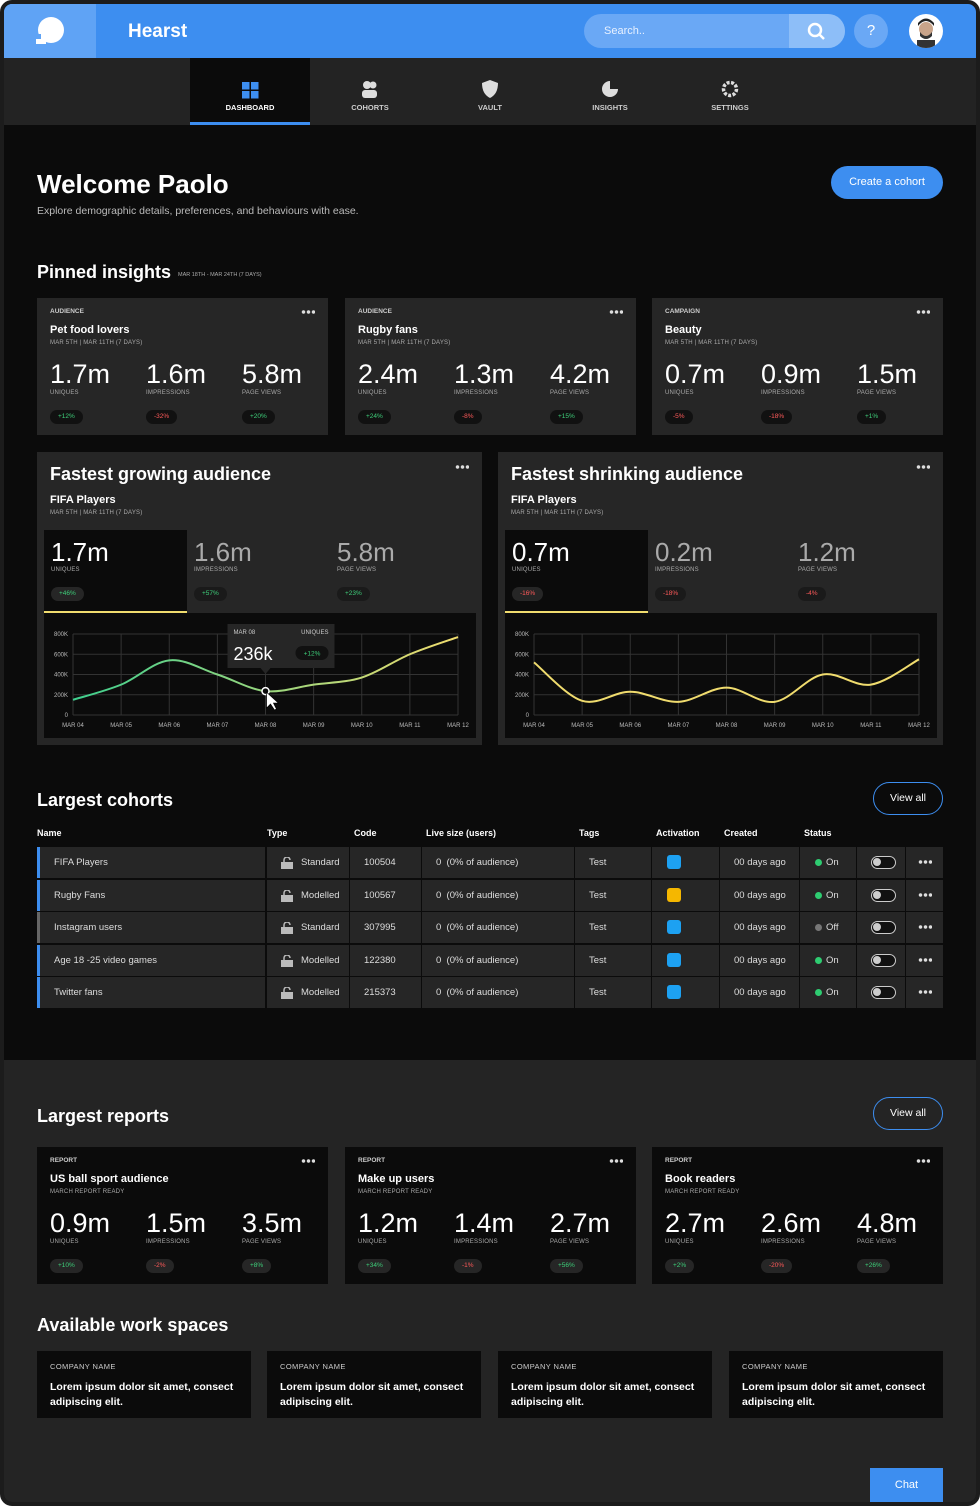 Image resolution: width=980 pixels, height=1506 pixels. What do you see at coordinates (314, 726) in the screenshot?
I see `x-tick-label: MAR 09` at bounding box center [314, 726].